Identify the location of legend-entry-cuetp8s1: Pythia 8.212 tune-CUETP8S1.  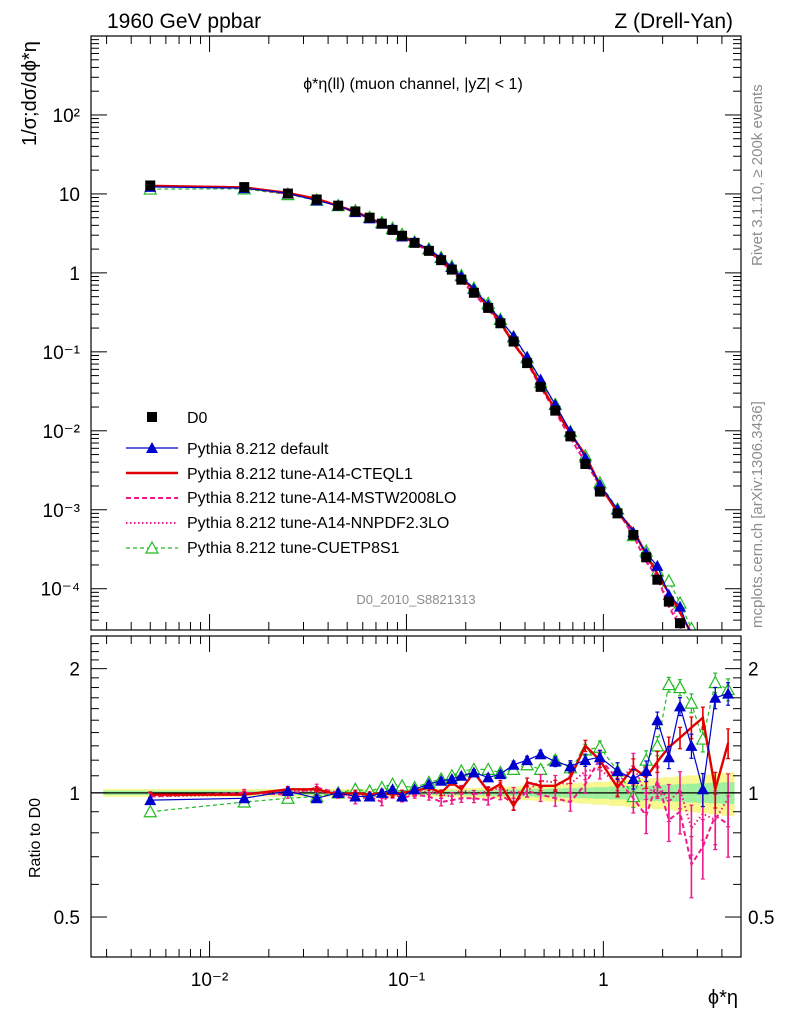
(263, 548).